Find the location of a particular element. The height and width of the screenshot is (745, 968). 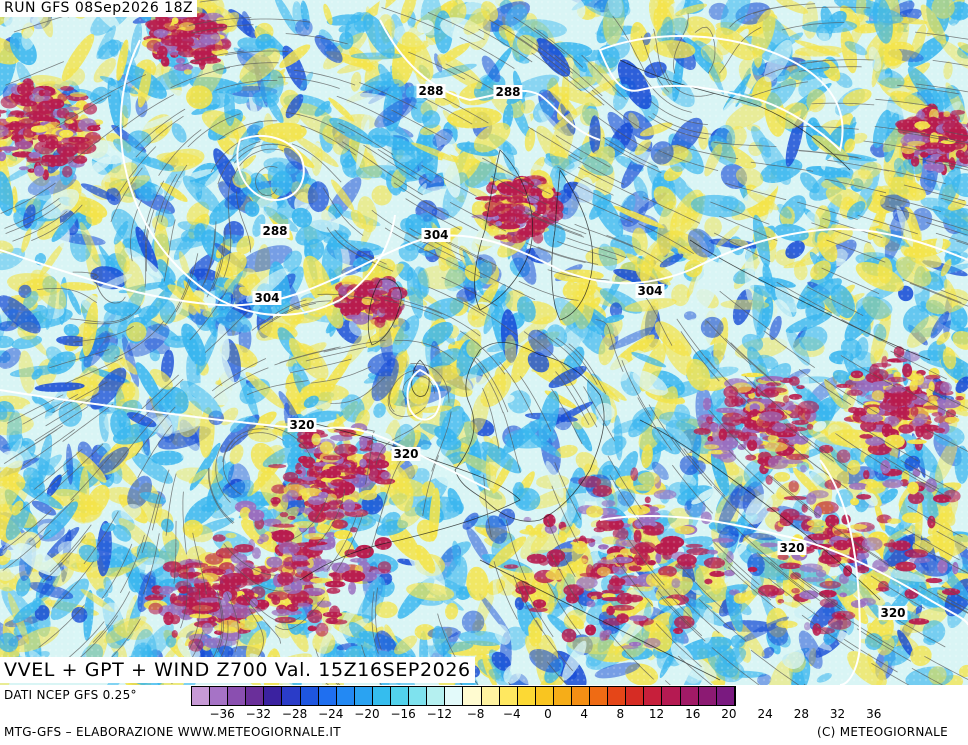

colorbar-tick: −36 is located at coordinates (222, 714).